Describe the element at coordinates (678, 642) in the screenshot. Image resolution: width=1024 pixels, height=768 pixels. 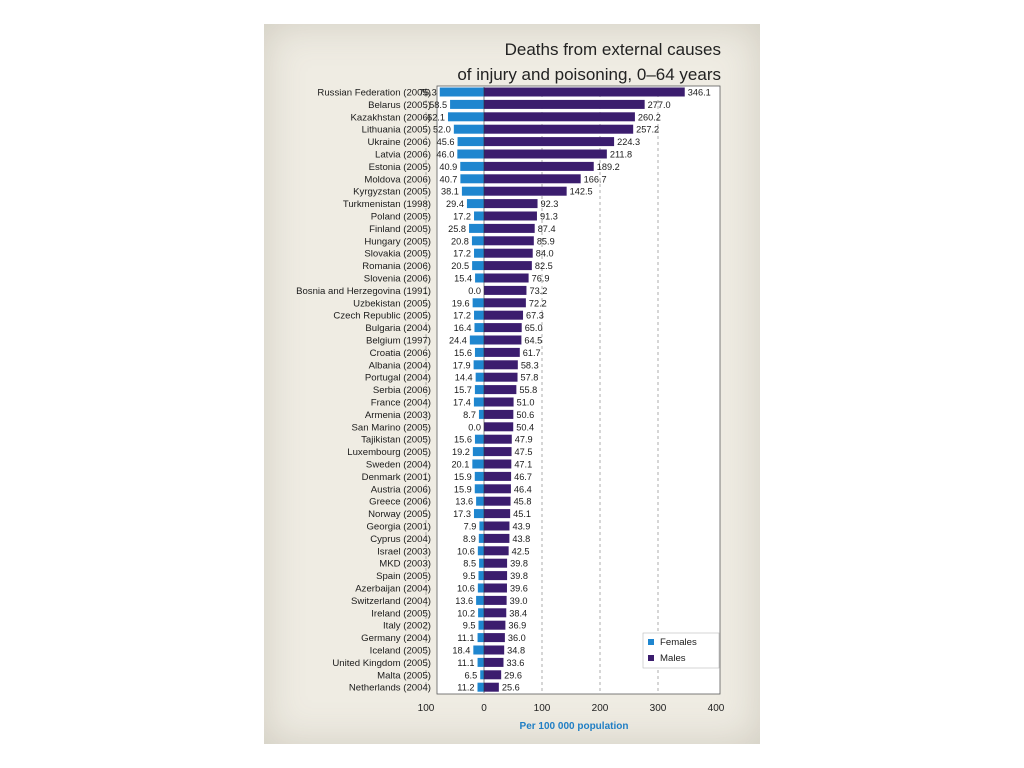
I see `legend-label-females: Females` at that location.